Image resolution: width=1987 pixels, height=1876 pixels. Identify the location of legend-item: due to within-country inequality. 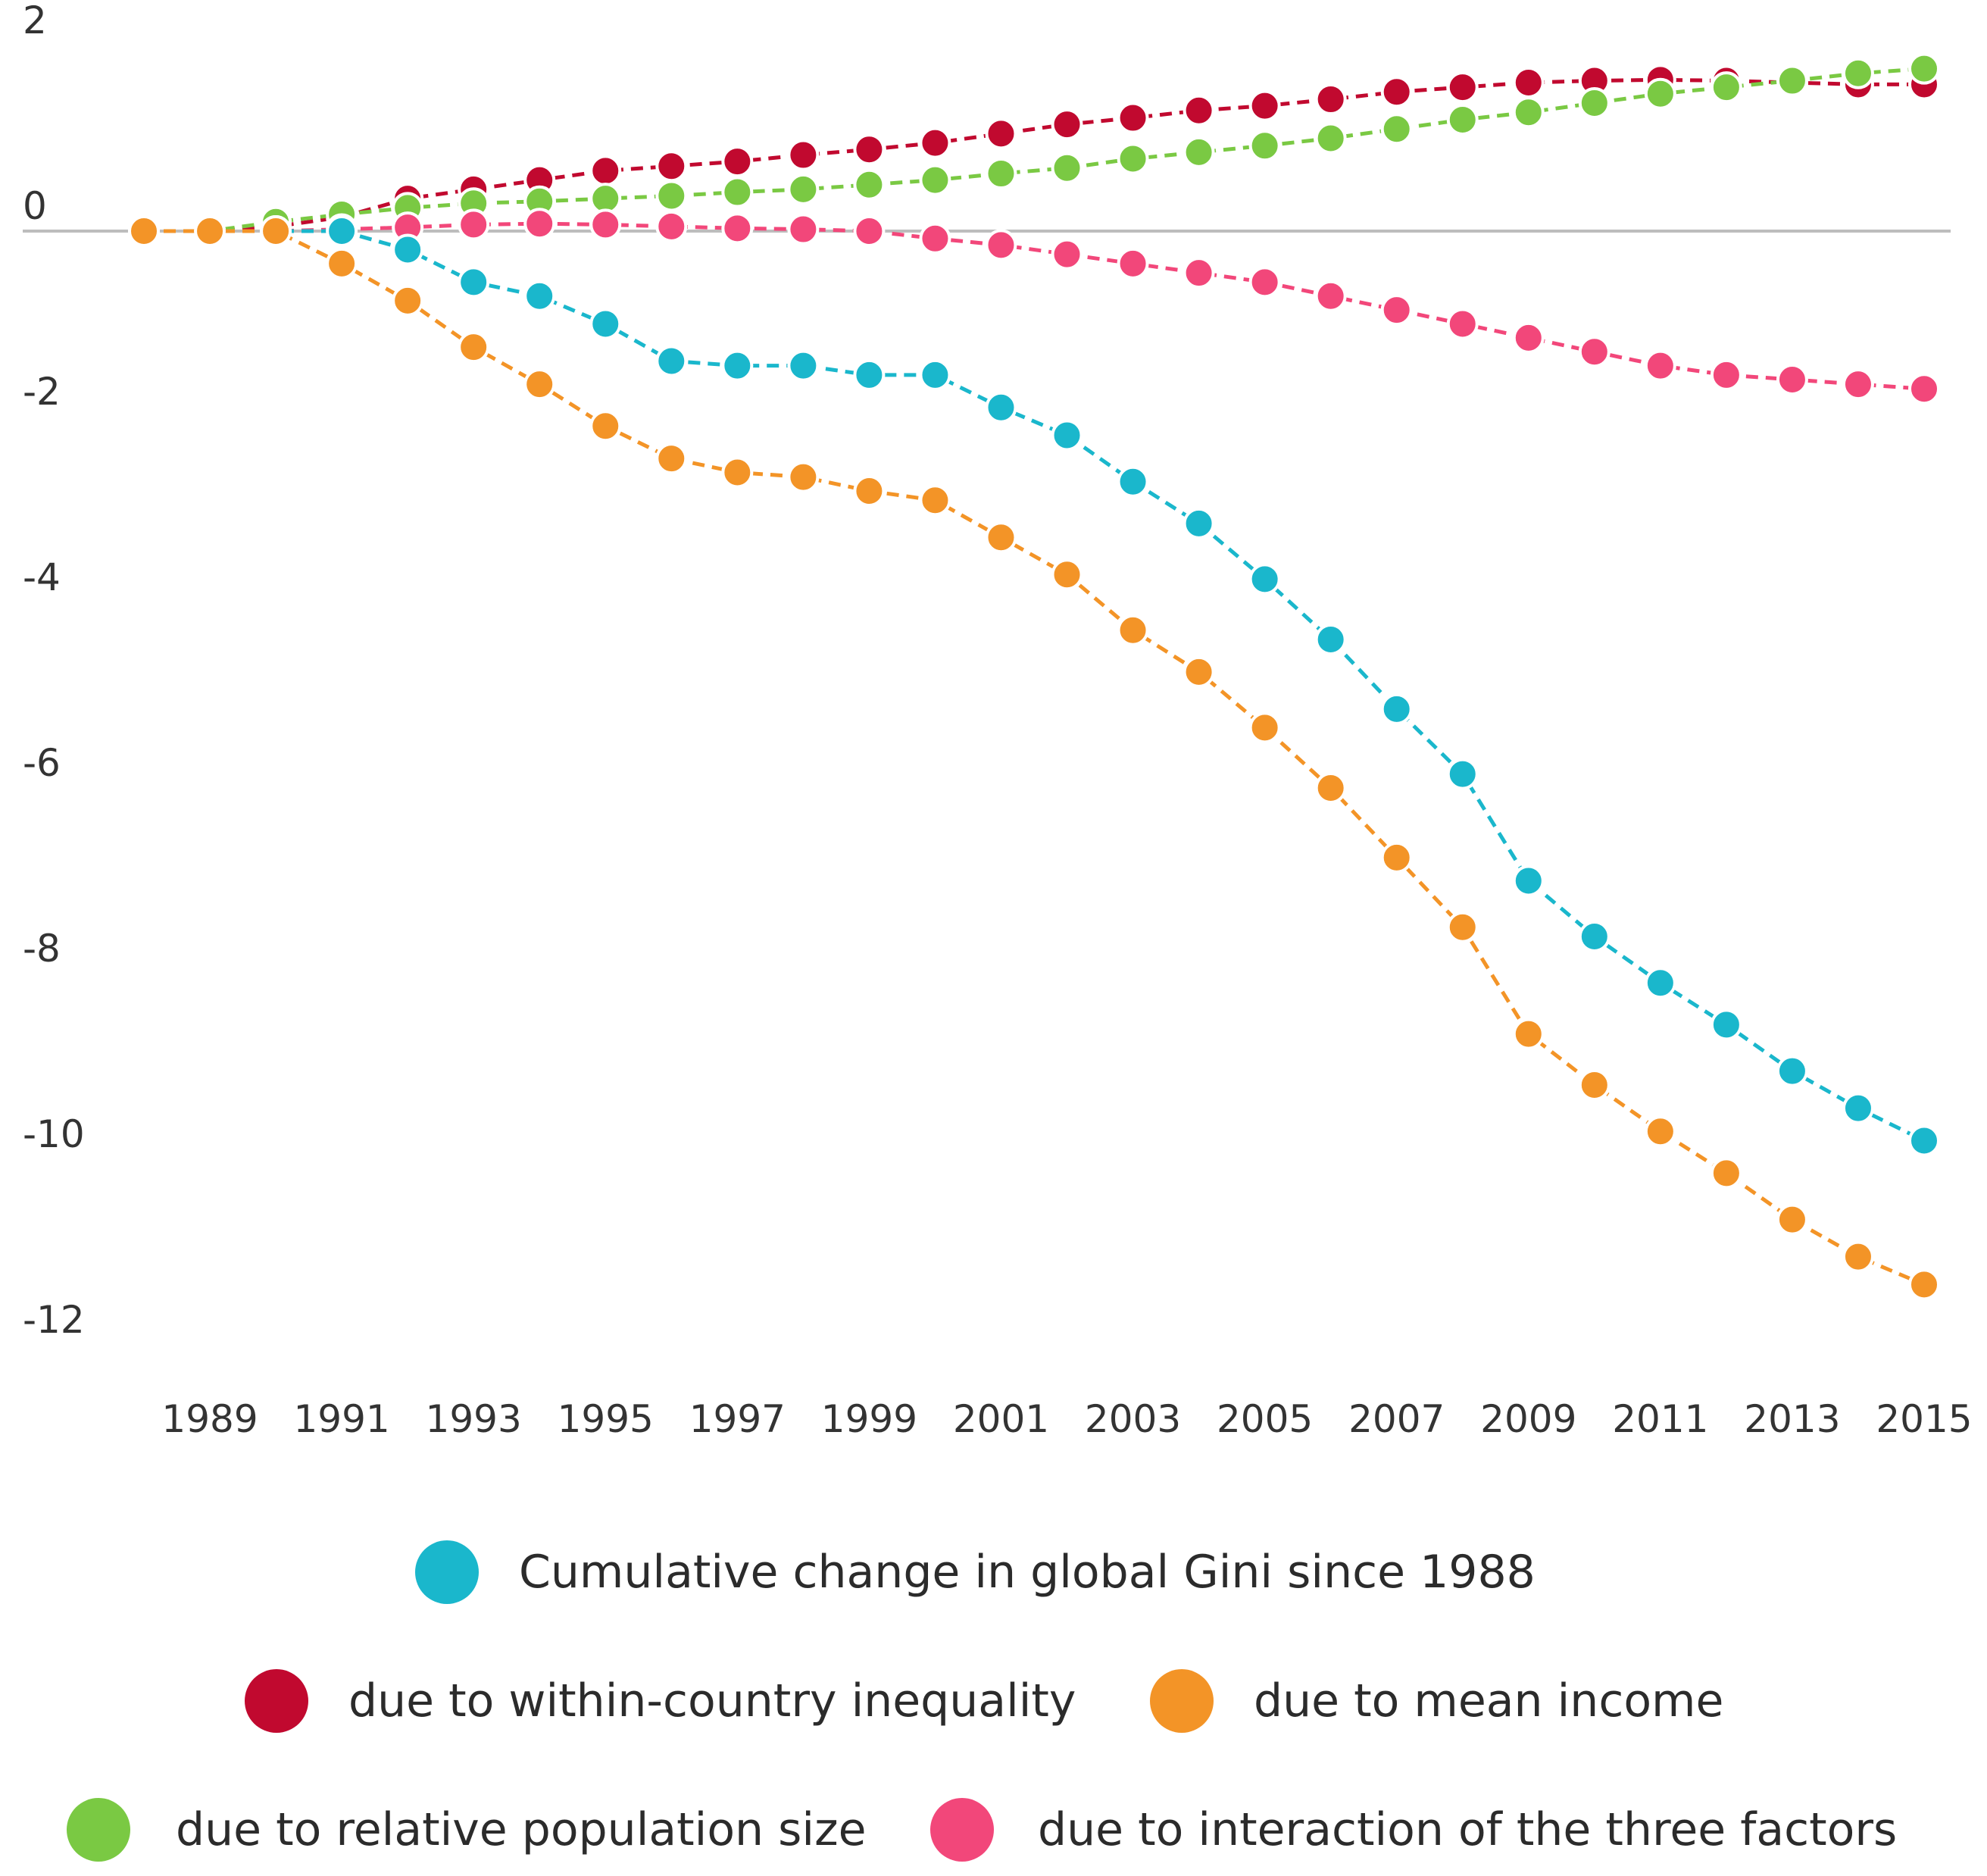
(660, 1701).